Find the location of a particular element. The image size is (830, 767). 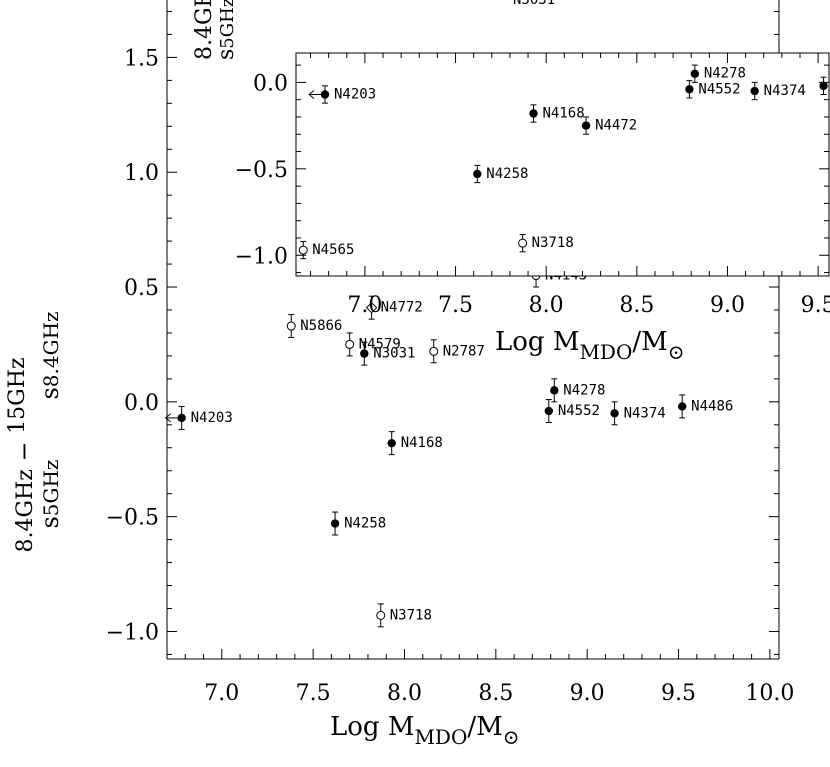

inset-partial-label: N3031 is located at coordinates (534, 4).